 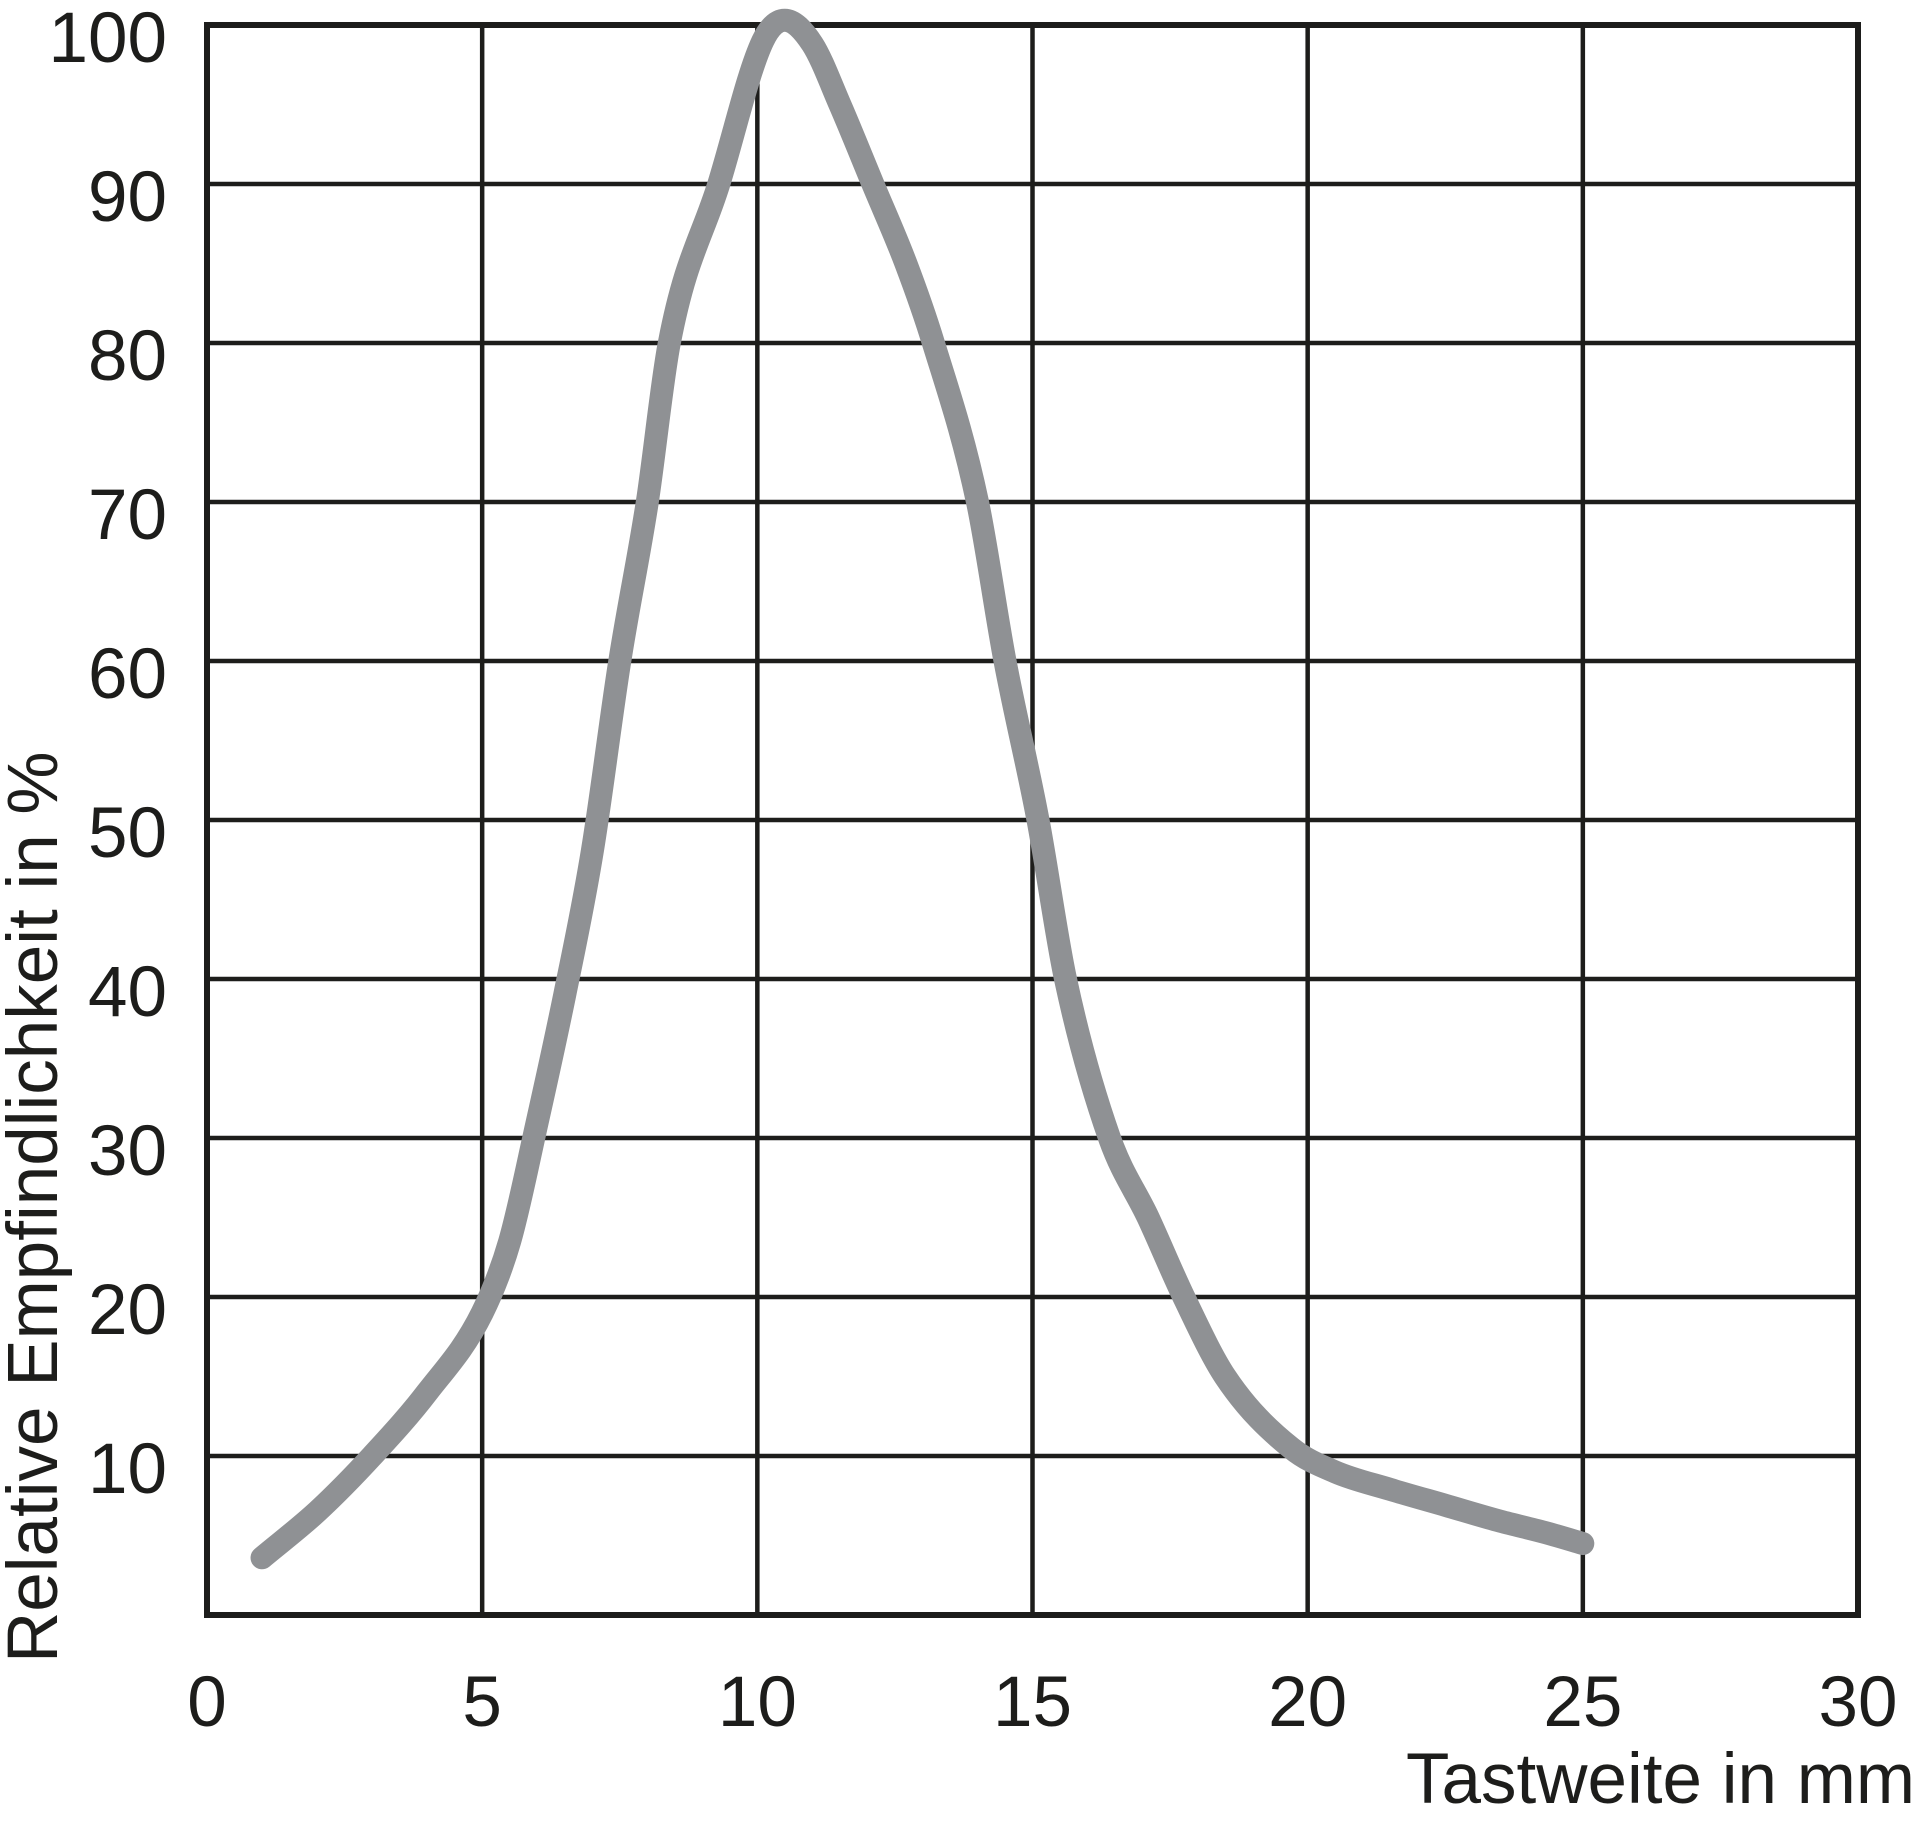 What do you see at coordinates (1582, 1702) in the screenshot?
I see `x-tick-label: 25` at bounding box center [1582, 1702].